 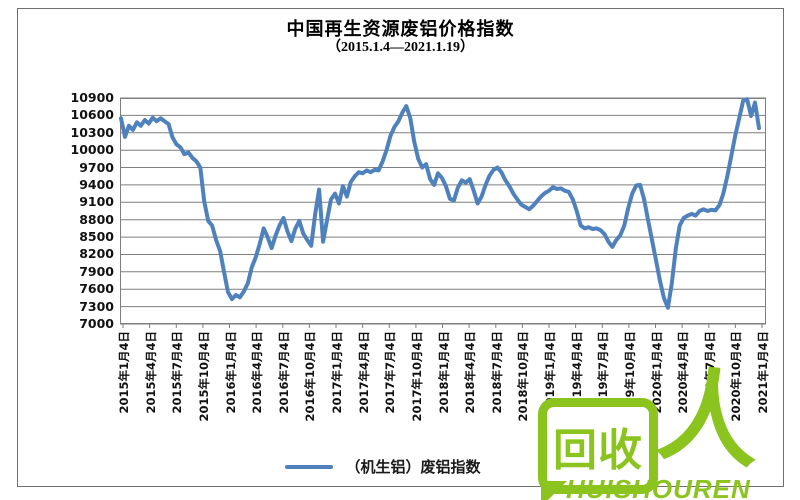 What do you see at coordinates (96, 271) in the screenshot?
I see `y-tick-label: 7900` at bounding box center [96, 271].